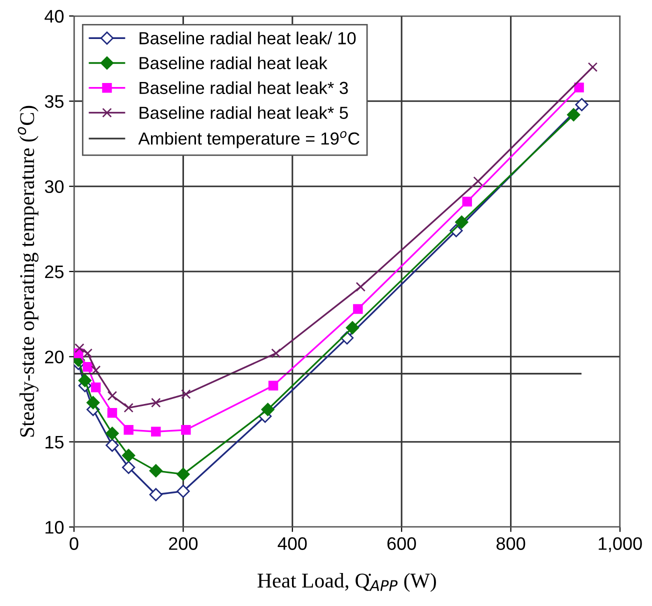 The width and height of the screenshot is (652, 606). Describe the element at coordinates (244, 87) in the screenshot. I see `legend-label: Baseline radial heat leak* 3` at that location.